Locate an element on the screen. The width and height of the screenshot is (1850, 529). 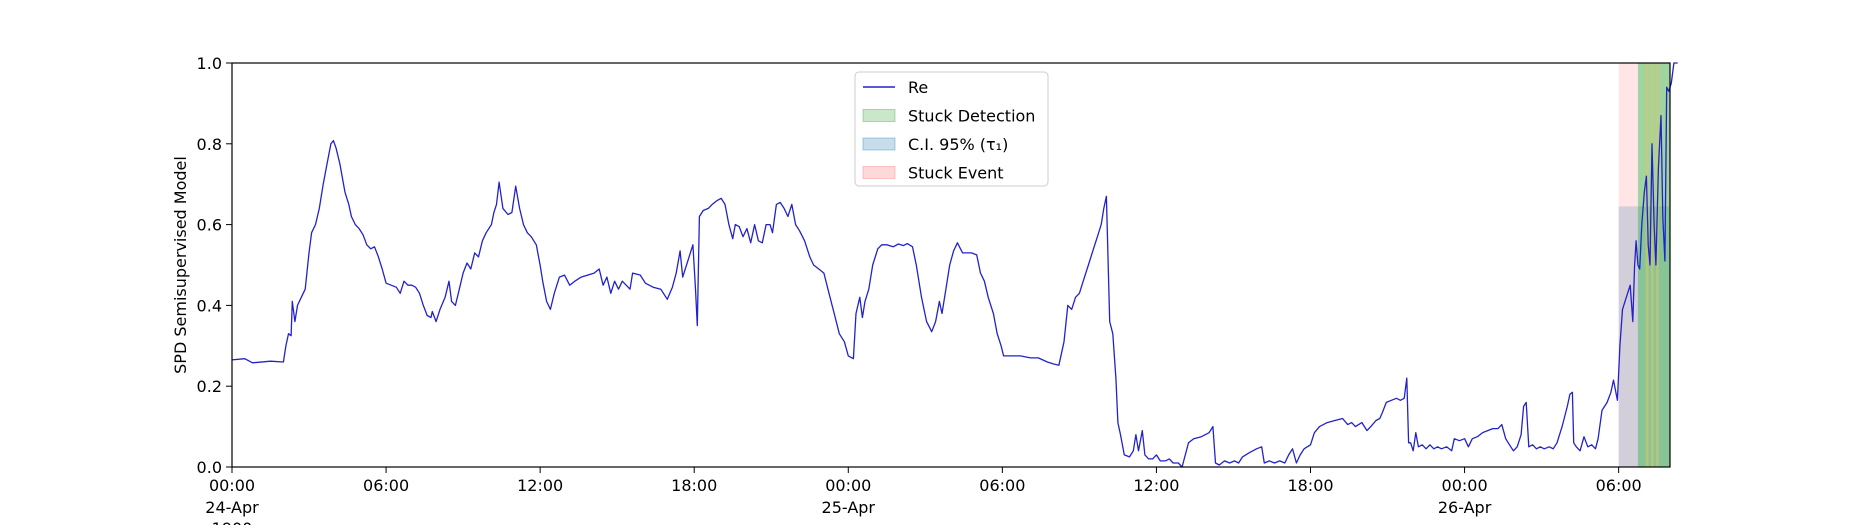
y-tick-label-1: 0.2 is located at coordinates (209, 386).